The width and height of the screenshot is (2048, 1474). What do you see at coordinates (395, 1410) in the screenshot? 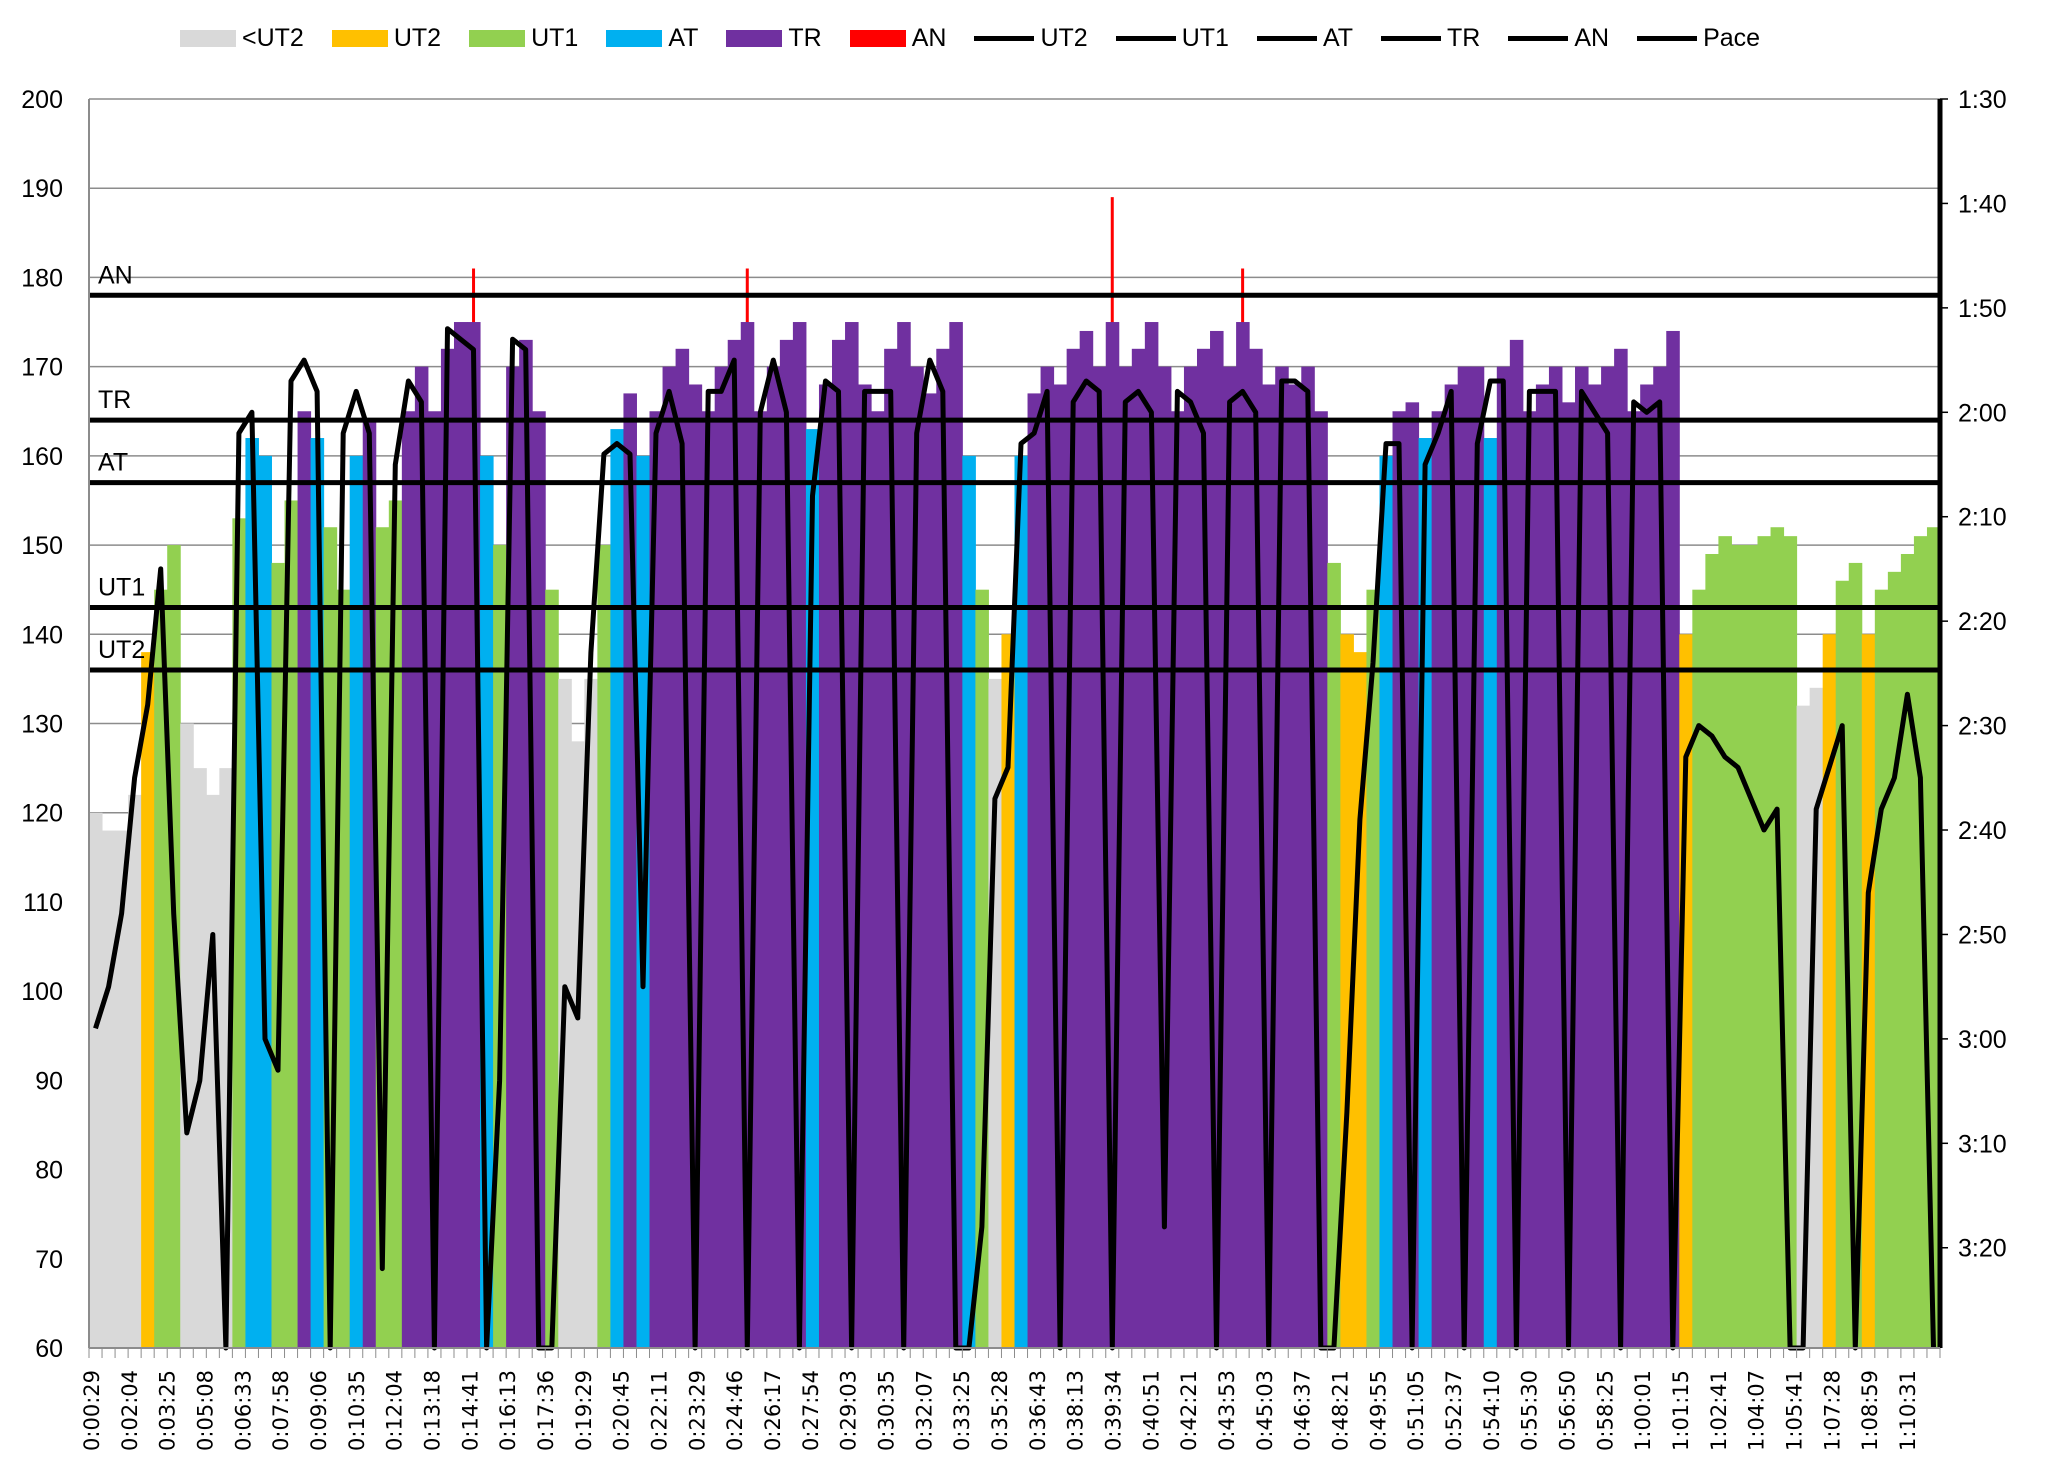
I see `x-tick-label: 0:12:04` at bounding box center [395, 1410].